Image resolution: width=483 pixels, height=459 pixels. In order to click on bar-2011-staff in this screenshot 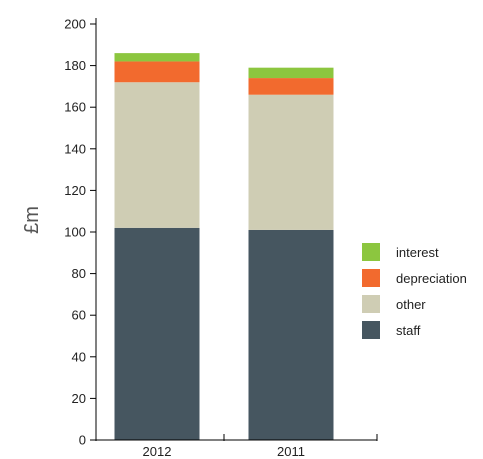, I will do `click(291, 334)`.